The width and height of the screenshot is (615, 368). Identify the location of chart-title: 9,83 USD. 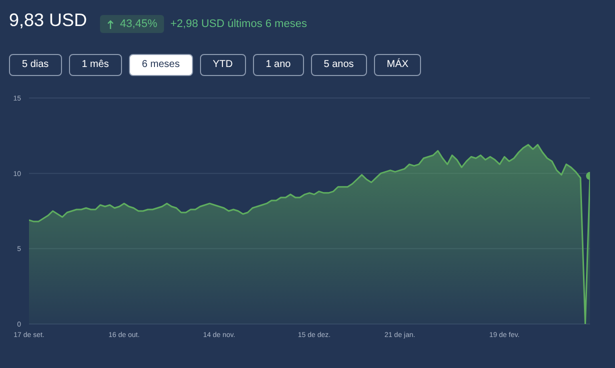
(48, 20).